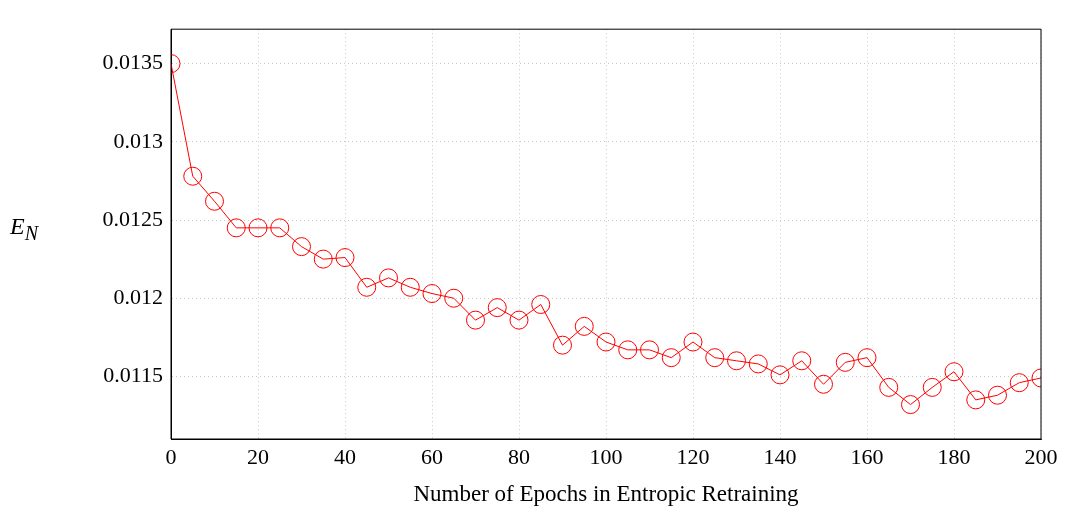  What do you see at coordinates (1041, 456) in the screenshot?
I see `x-tick-label: 200` at bounding box center [1041, 456].